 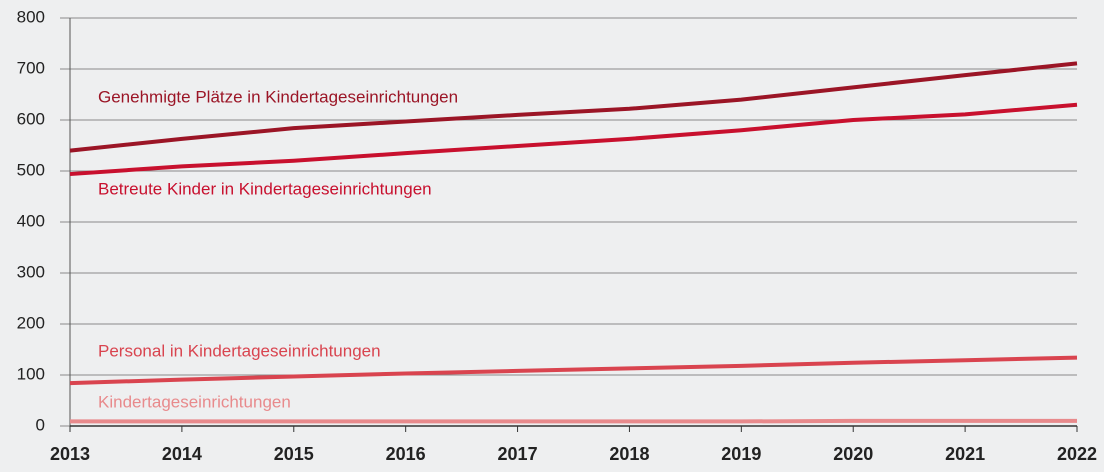 What do you see at coordinates (70, 454) in the screenshot?
I see `x-tick-label: 2013` at bounding box center [70, 454].